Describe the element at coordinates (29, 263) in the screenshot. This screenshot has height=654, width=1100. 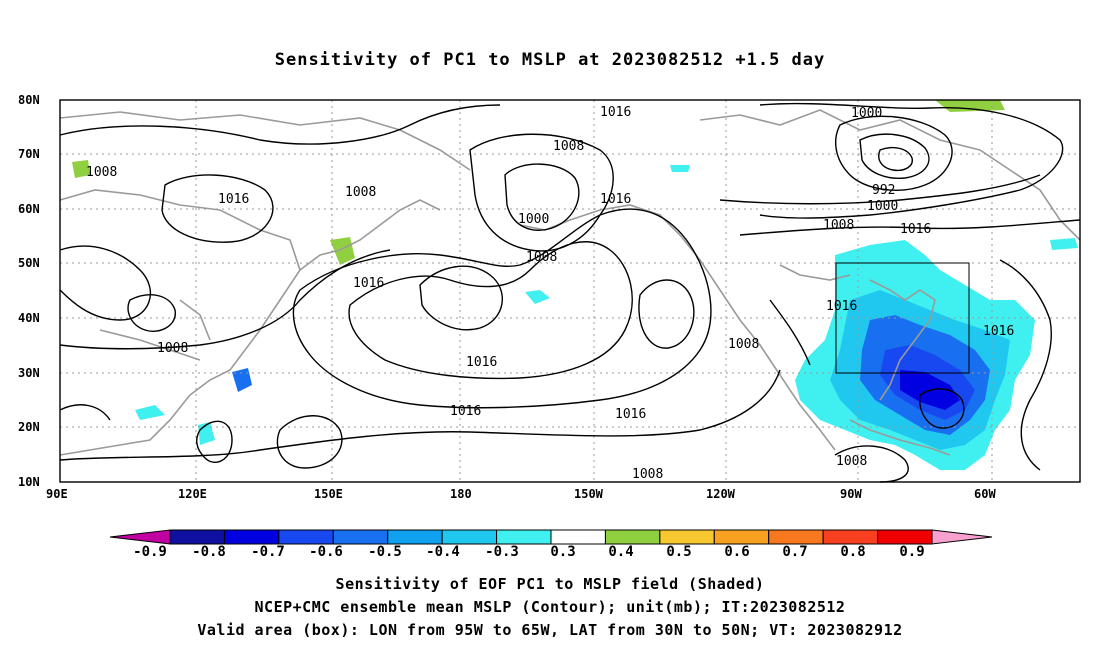
I see `lat-label: 50N` at that location.